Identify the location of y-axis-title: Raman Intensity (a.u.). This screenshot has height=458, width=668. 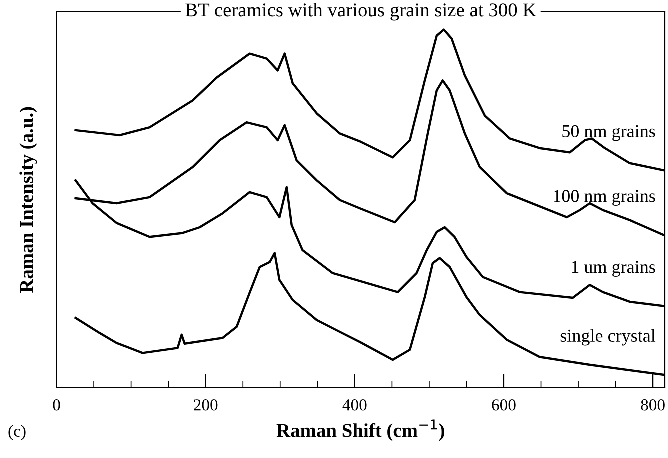
(29, 200).